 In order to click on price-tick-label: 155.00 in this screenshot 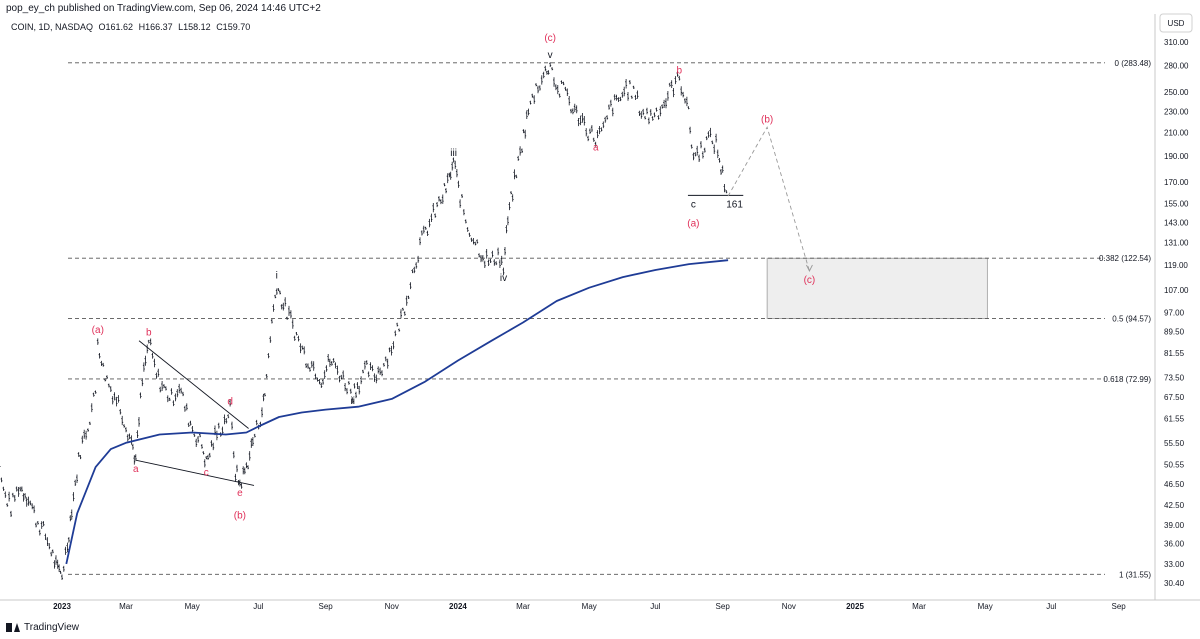, I will do `click(1176, 203)`.